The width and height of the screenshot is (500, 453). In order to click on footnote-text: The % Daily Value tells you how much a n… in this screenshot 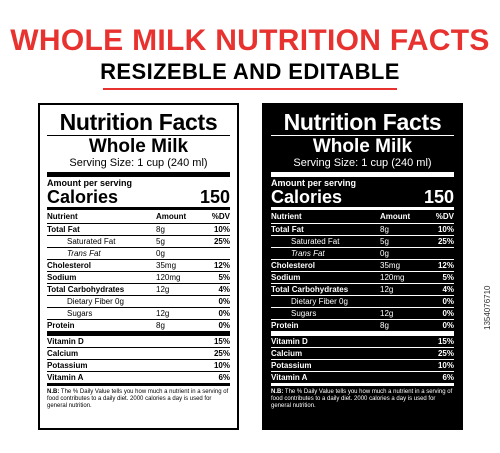, I will do `click(138, 399)`.